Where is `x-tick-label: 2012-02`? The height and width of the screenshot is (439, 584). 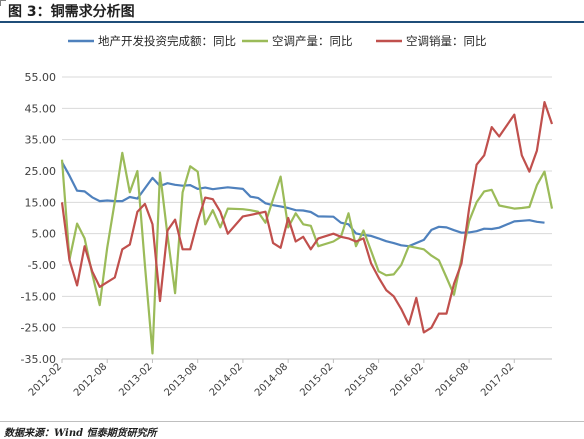
x-tick-label: 2012-02 is located at coordinates (45, 379).